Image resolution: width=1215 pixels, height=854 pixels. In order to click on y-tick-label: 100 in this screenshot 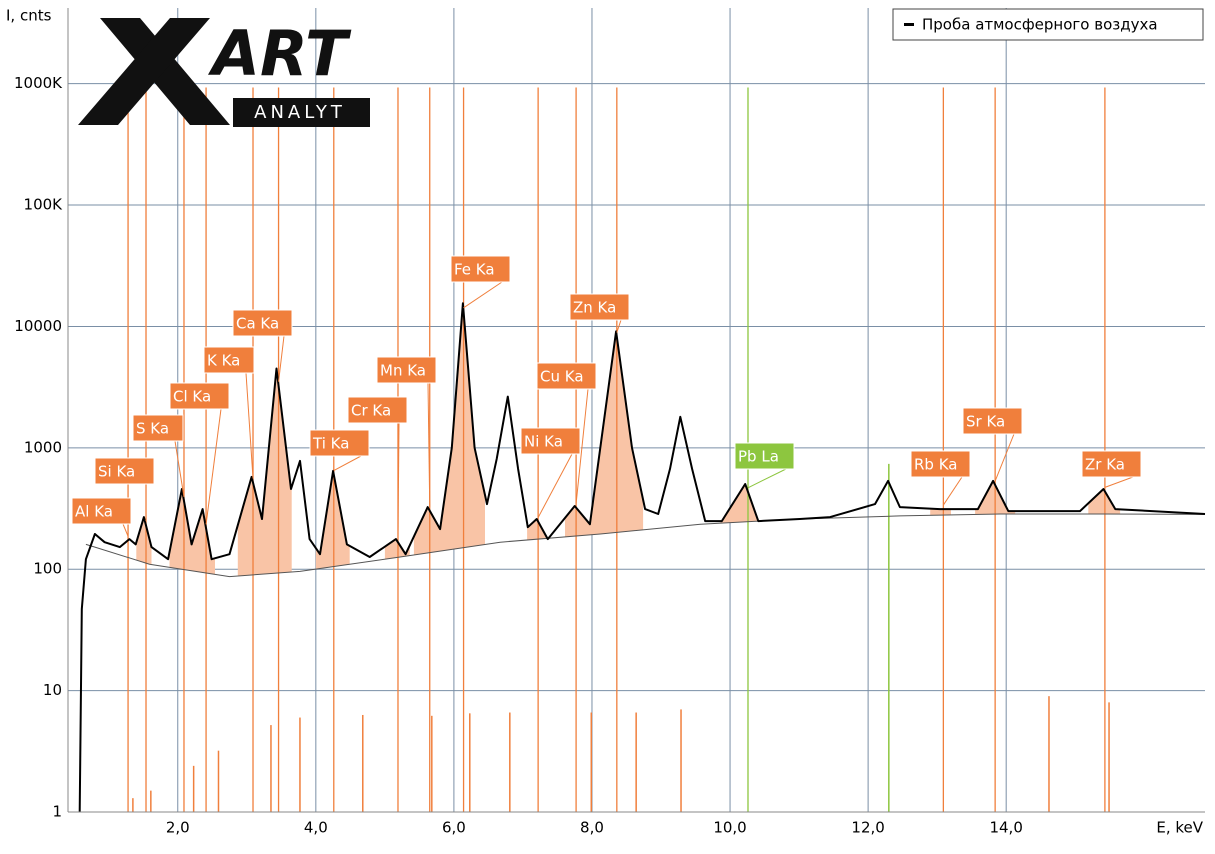, I will do `click(47, 569)`.